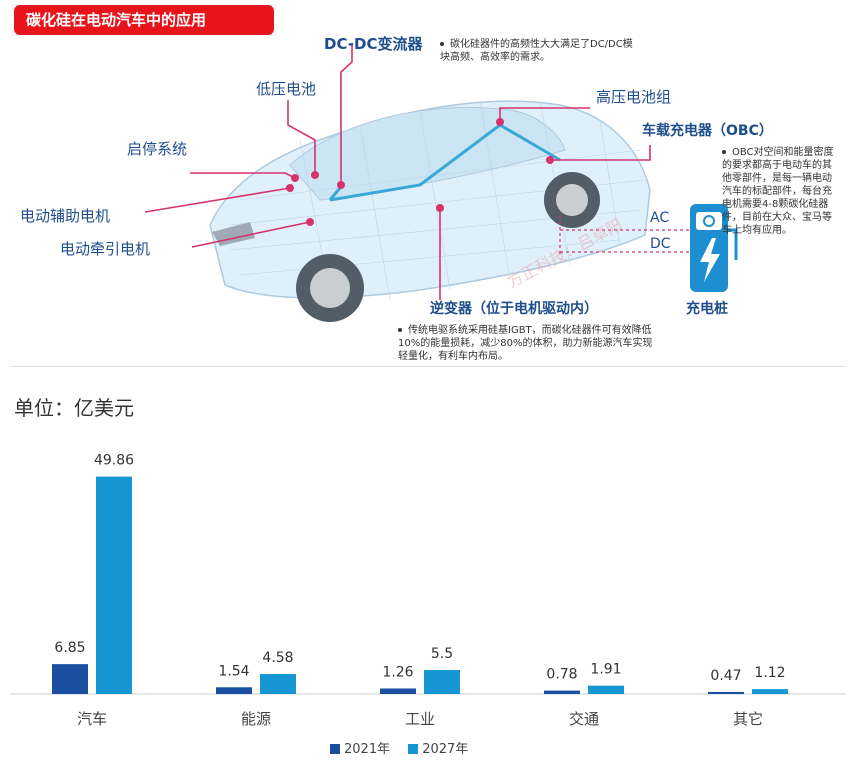 This screenshot has height=780, width=856. What do you see at coordinates (144, 20) in the screenshot?
I see `page-title: 碳化硅在电动汽车中的应用` at bounding box center [144, 20].